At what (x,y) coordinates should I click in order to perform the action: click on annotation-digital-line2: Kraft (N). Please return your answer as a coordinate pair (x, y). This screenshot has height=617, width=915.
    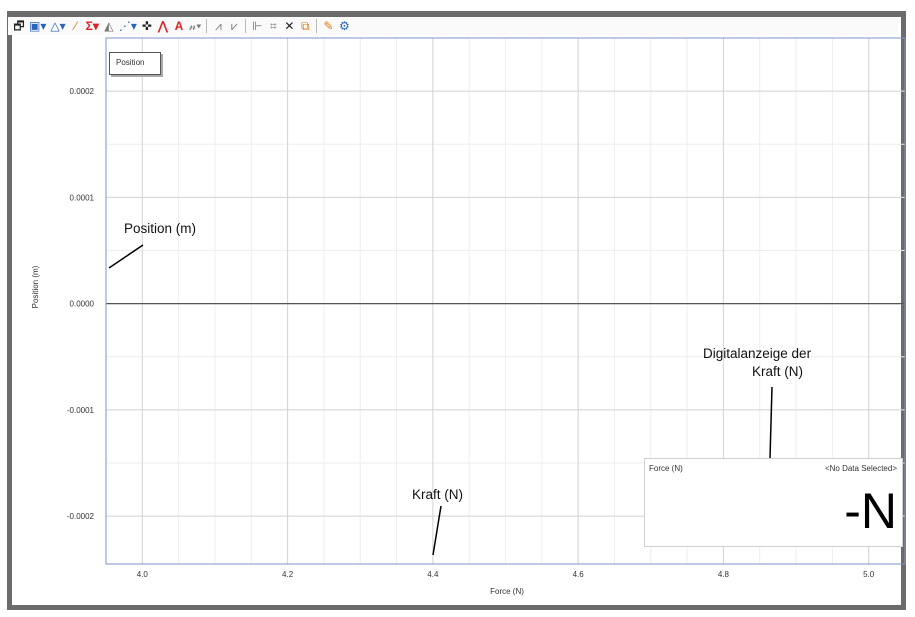
    Looking at the image, I should click on (778, 371).